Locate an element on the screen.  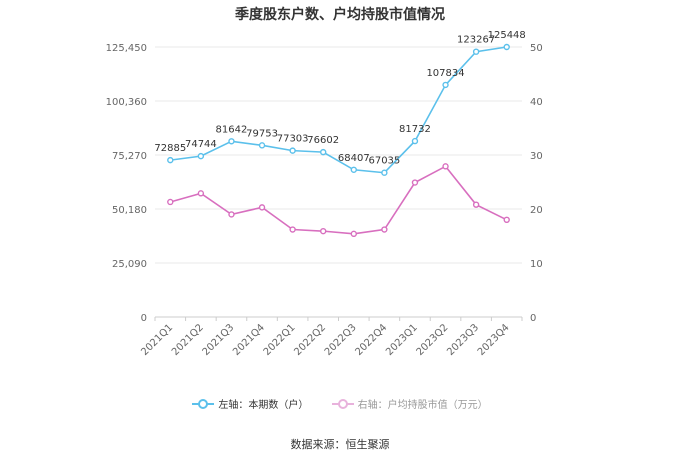
left-tick-label: 50,180 is located at coordinates (129, 210).